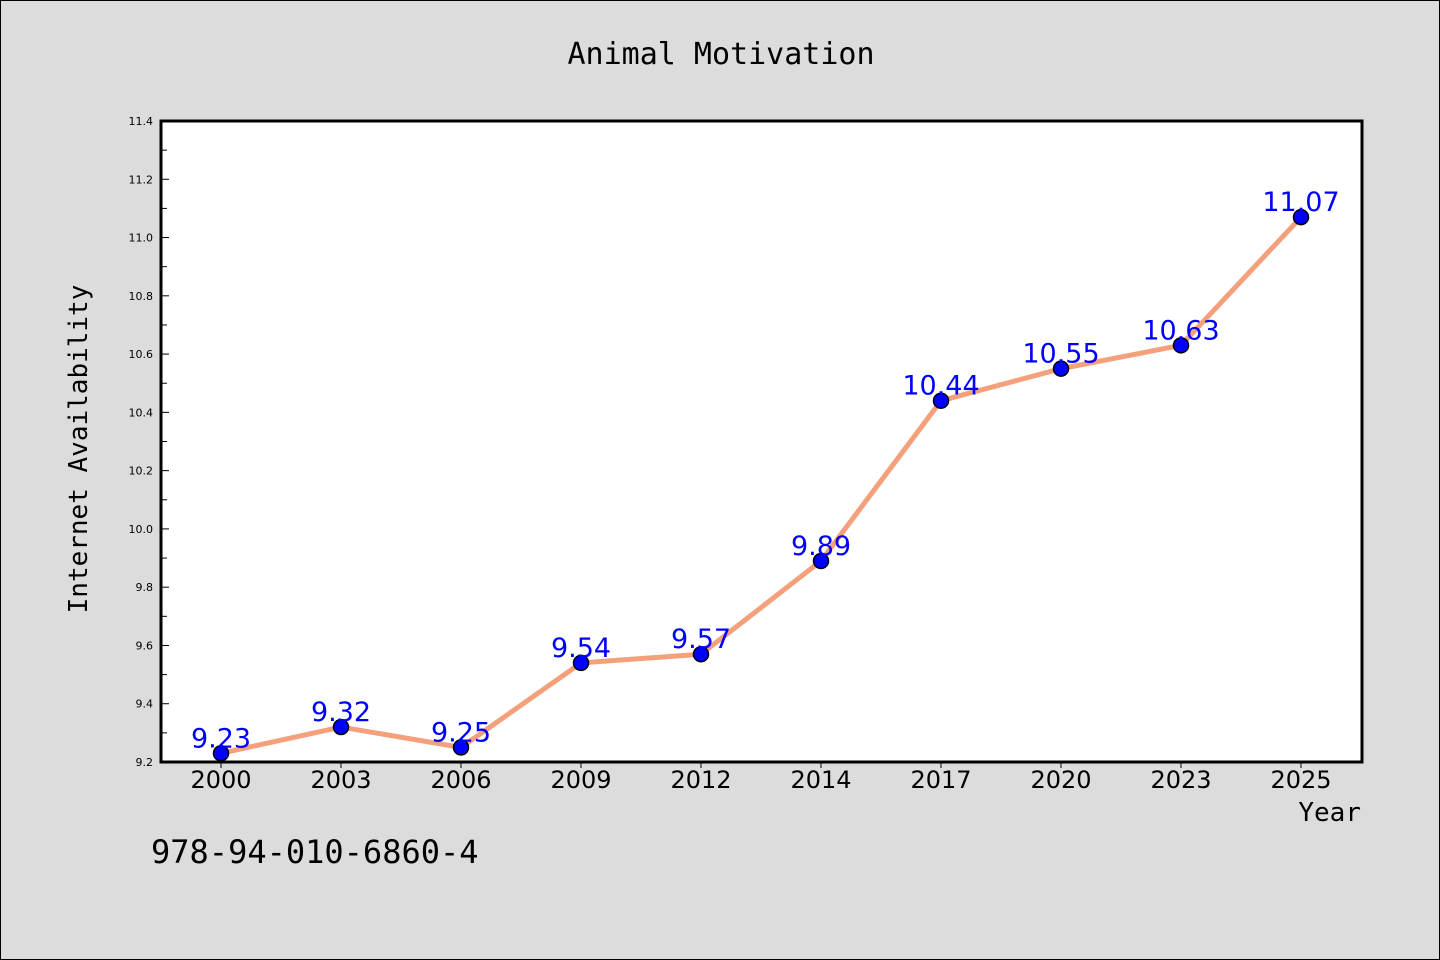  I want to click on data-label: 9.32, so click(341, 712).